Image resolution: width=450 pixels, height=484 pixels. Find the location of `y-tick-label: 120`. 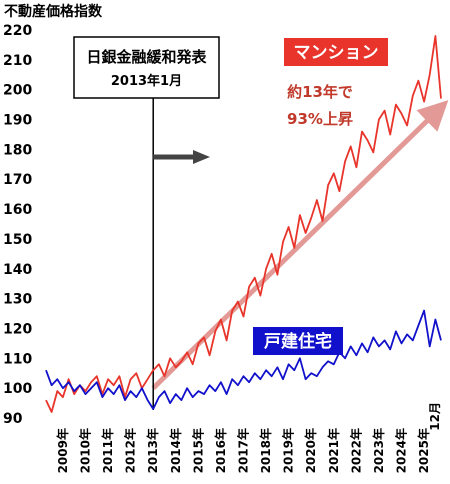

y-tick-label: 120 is located at coordinates (17, 329).